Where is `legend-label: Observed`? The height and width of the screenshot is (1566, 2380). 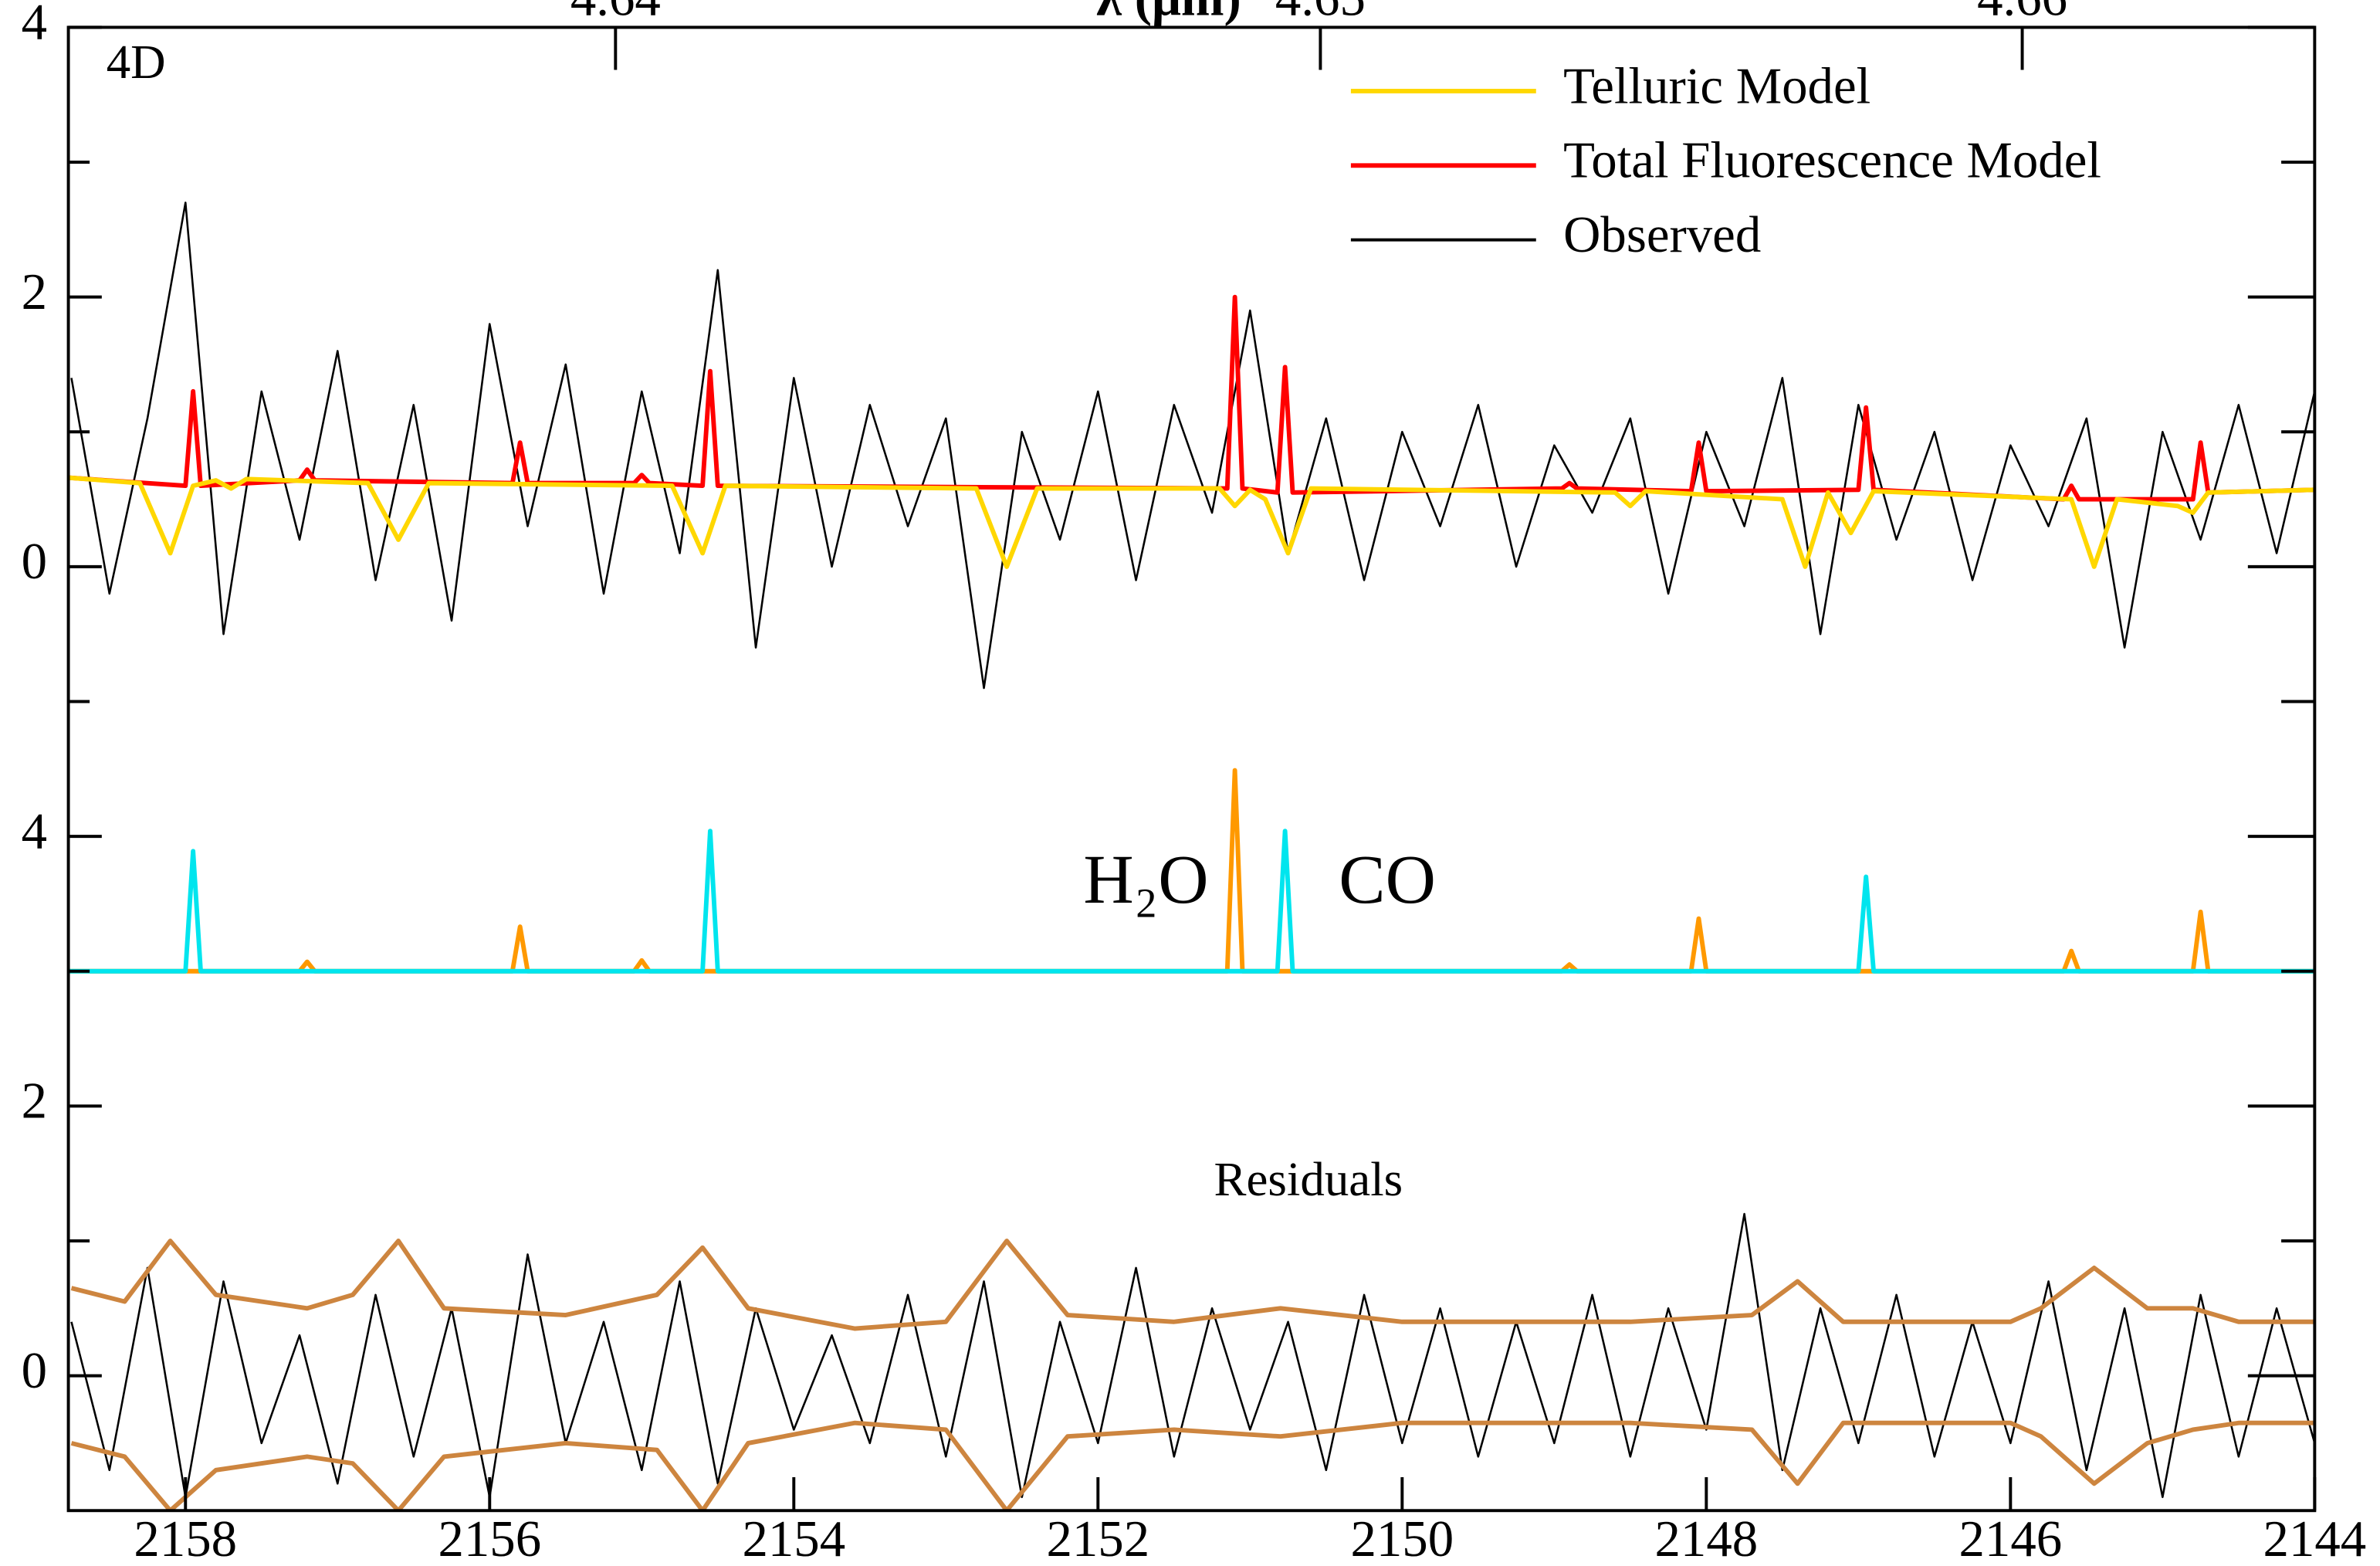 legend-label: Observed is located at coordinates (1662, 234).